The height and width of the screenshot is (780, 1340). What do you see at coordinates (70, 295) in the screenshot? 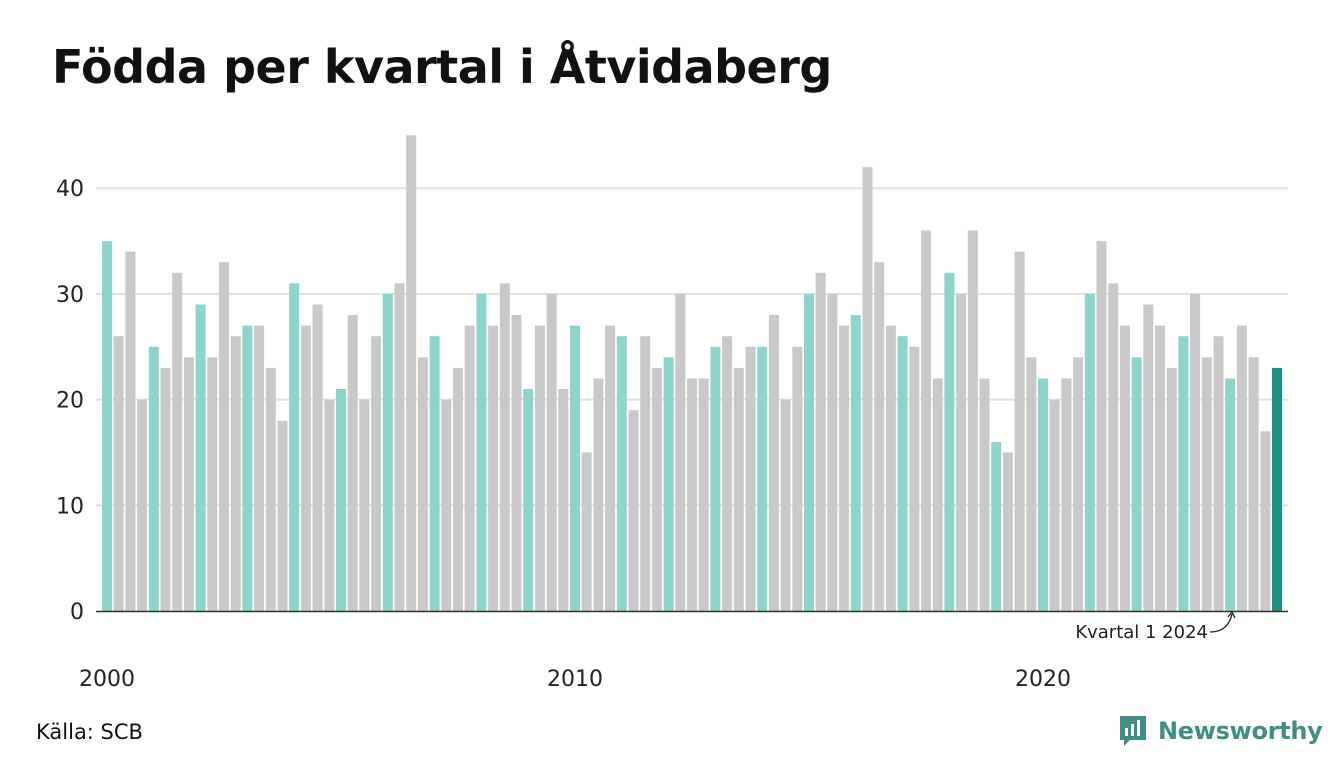
I see `y-tick-label: 30` at bounding box center [70, 295].